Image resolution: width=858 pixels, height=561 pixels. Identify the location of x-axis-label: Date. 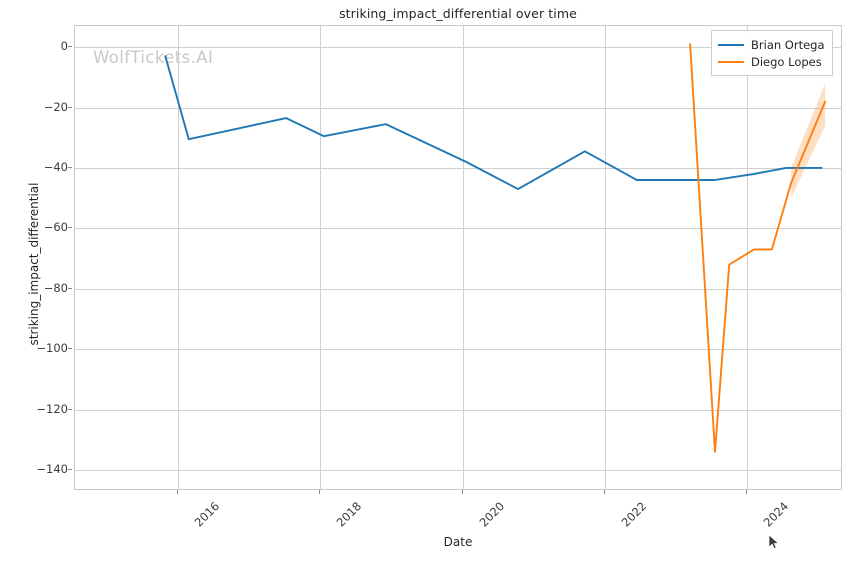
(458, 542).